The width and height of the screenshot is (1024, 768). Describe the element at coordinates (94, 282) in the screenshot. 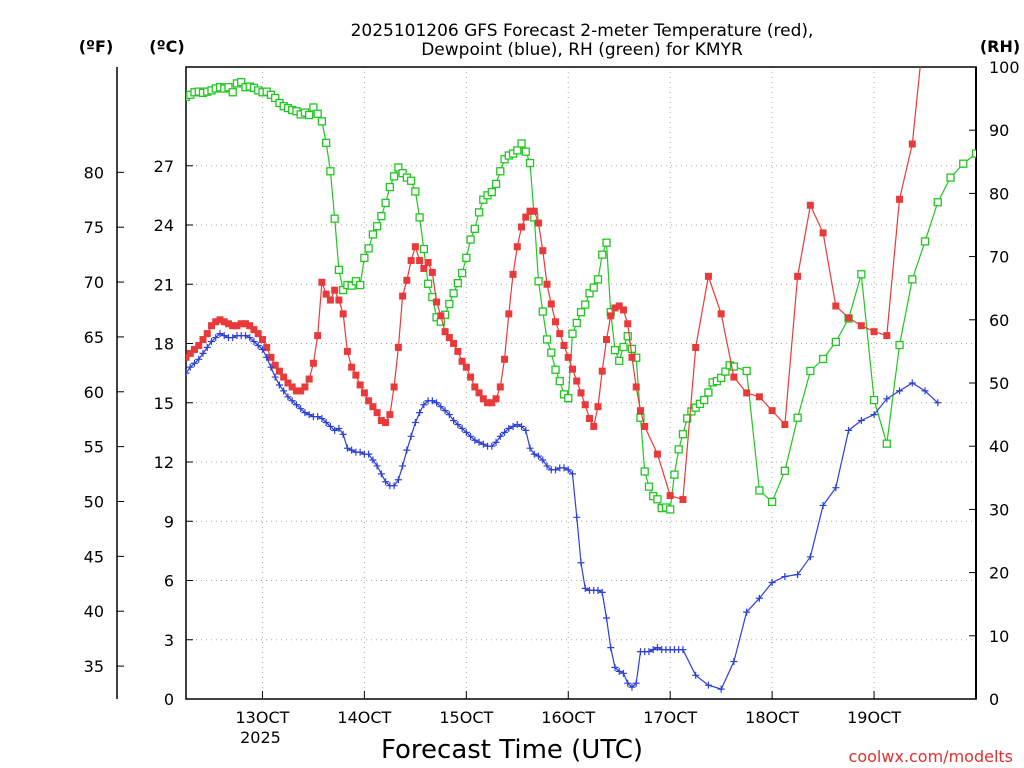

I see `fahrenheit-tick-label: 70` at that location.